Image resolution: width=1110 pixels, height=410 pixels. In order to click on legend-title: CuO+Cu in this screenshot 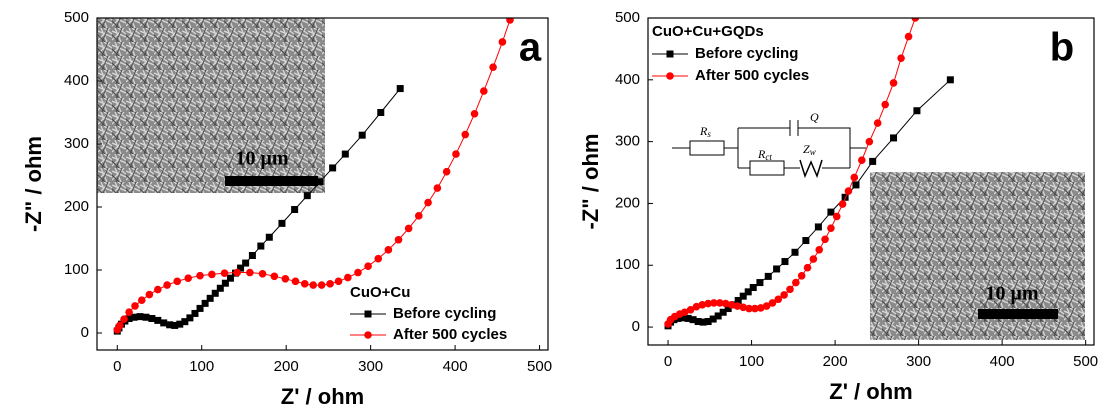, I will do `click(380, 292)`.